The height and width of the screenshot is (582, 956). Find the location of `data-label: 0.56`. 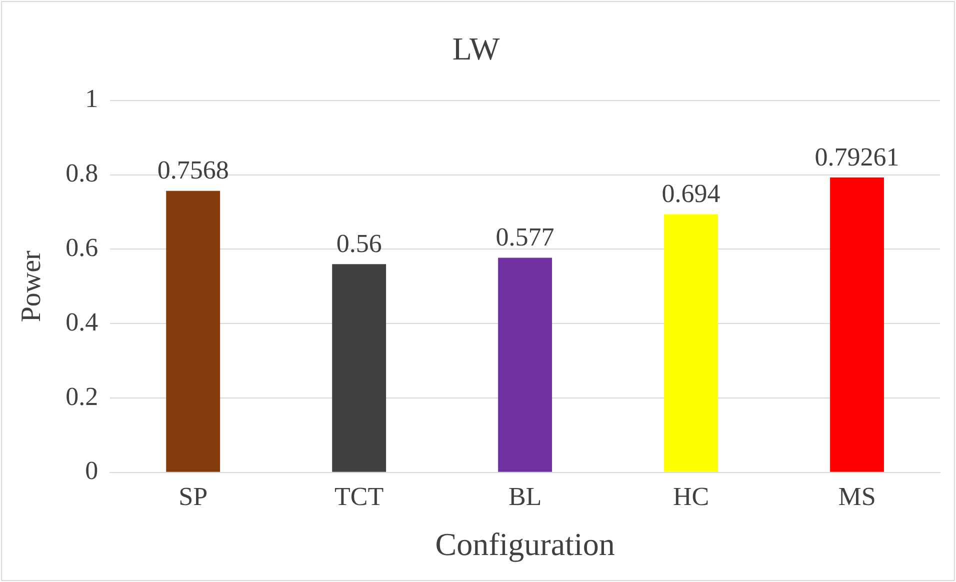

data-label: 0.56 is located at coordinates (359, 243).